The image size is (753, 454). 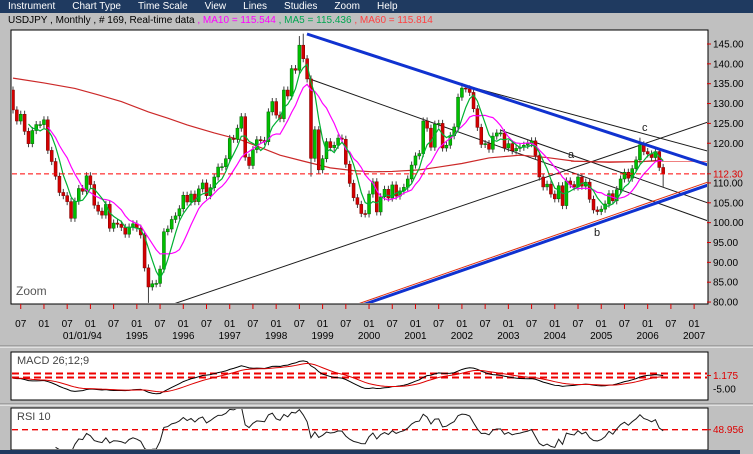 I want to click on status-ma60-value: , MA60 = 115.814, so click(x=393, y=20).